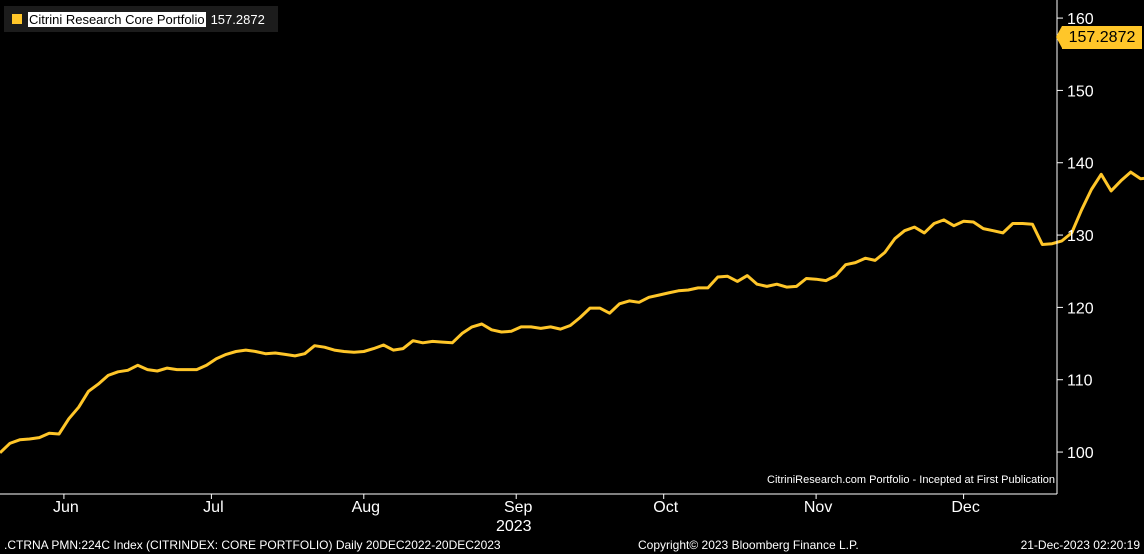 The height and width of the screenshot is (554, 1144). What do you see at coordinates (818, 507) in the screenshot?
I see `x-tick-label: Nov` at bounding box center [818, 507].